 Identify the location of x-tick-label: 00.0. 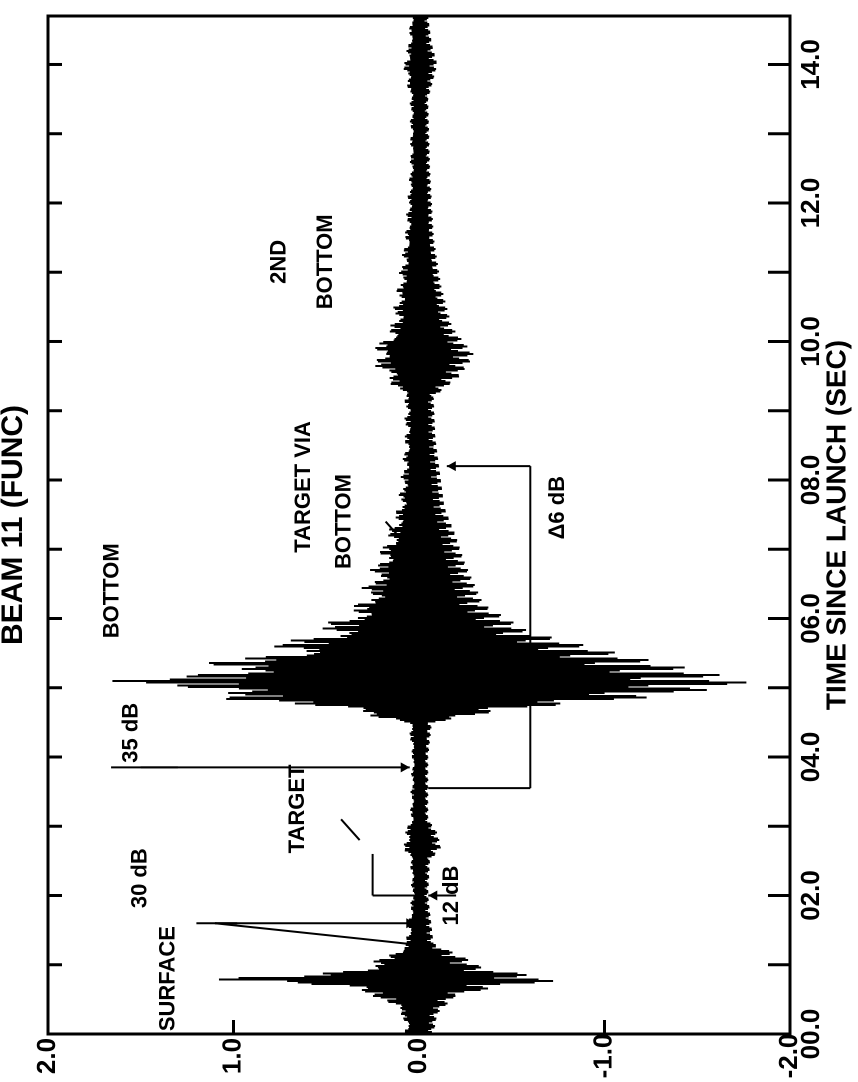
(810, 1034).